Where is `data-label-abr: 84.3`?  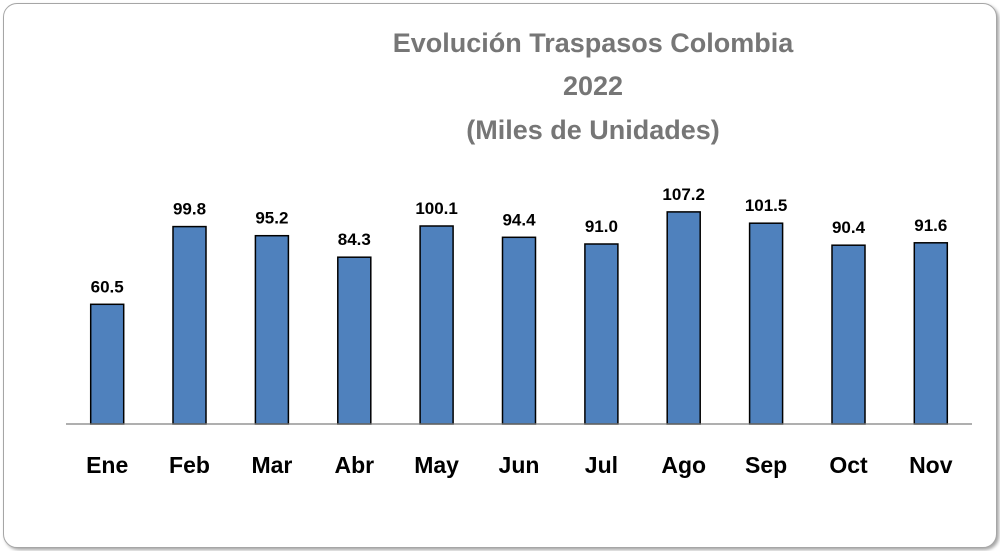 data-label-abr: 84.3 is located at coordinates (354, 239).